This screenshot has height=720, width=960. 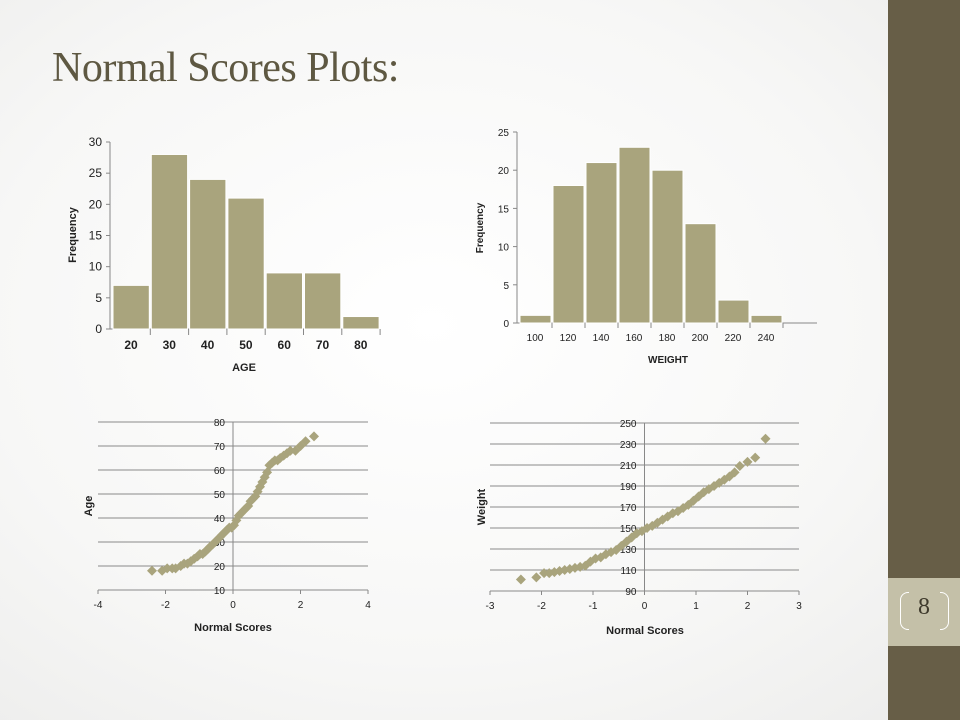 I want to click on x-tick-label: 20, so click(x=131, y=345).